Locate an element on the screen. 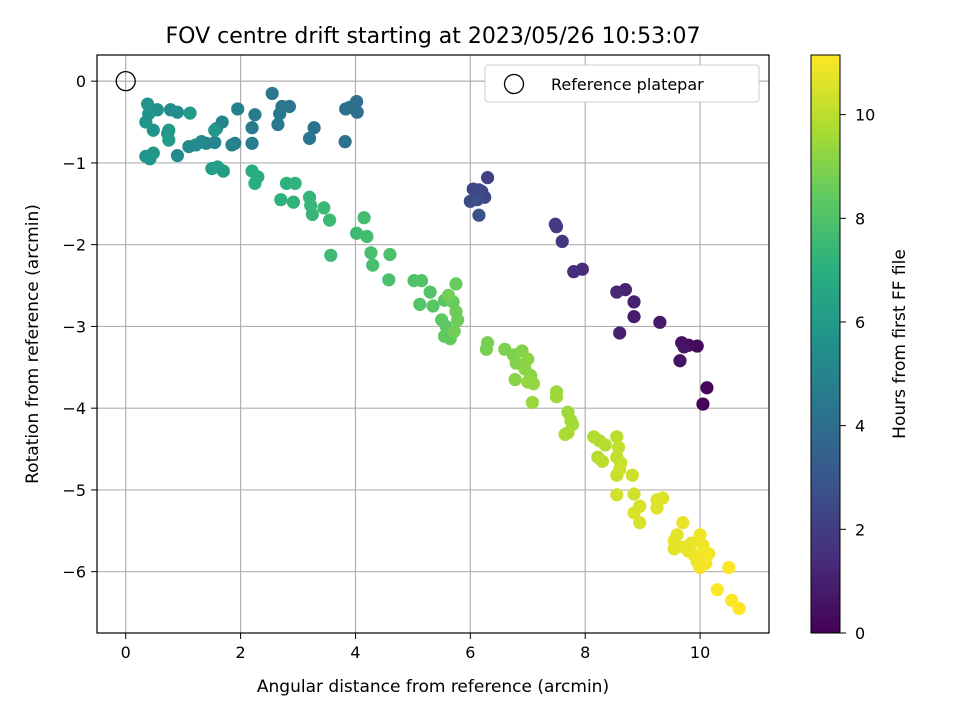 This screenshot has height=720, width=960. colorbar: 0 2 4 6 8 10 Hours from first FF file is located at coordinates (860, 348).